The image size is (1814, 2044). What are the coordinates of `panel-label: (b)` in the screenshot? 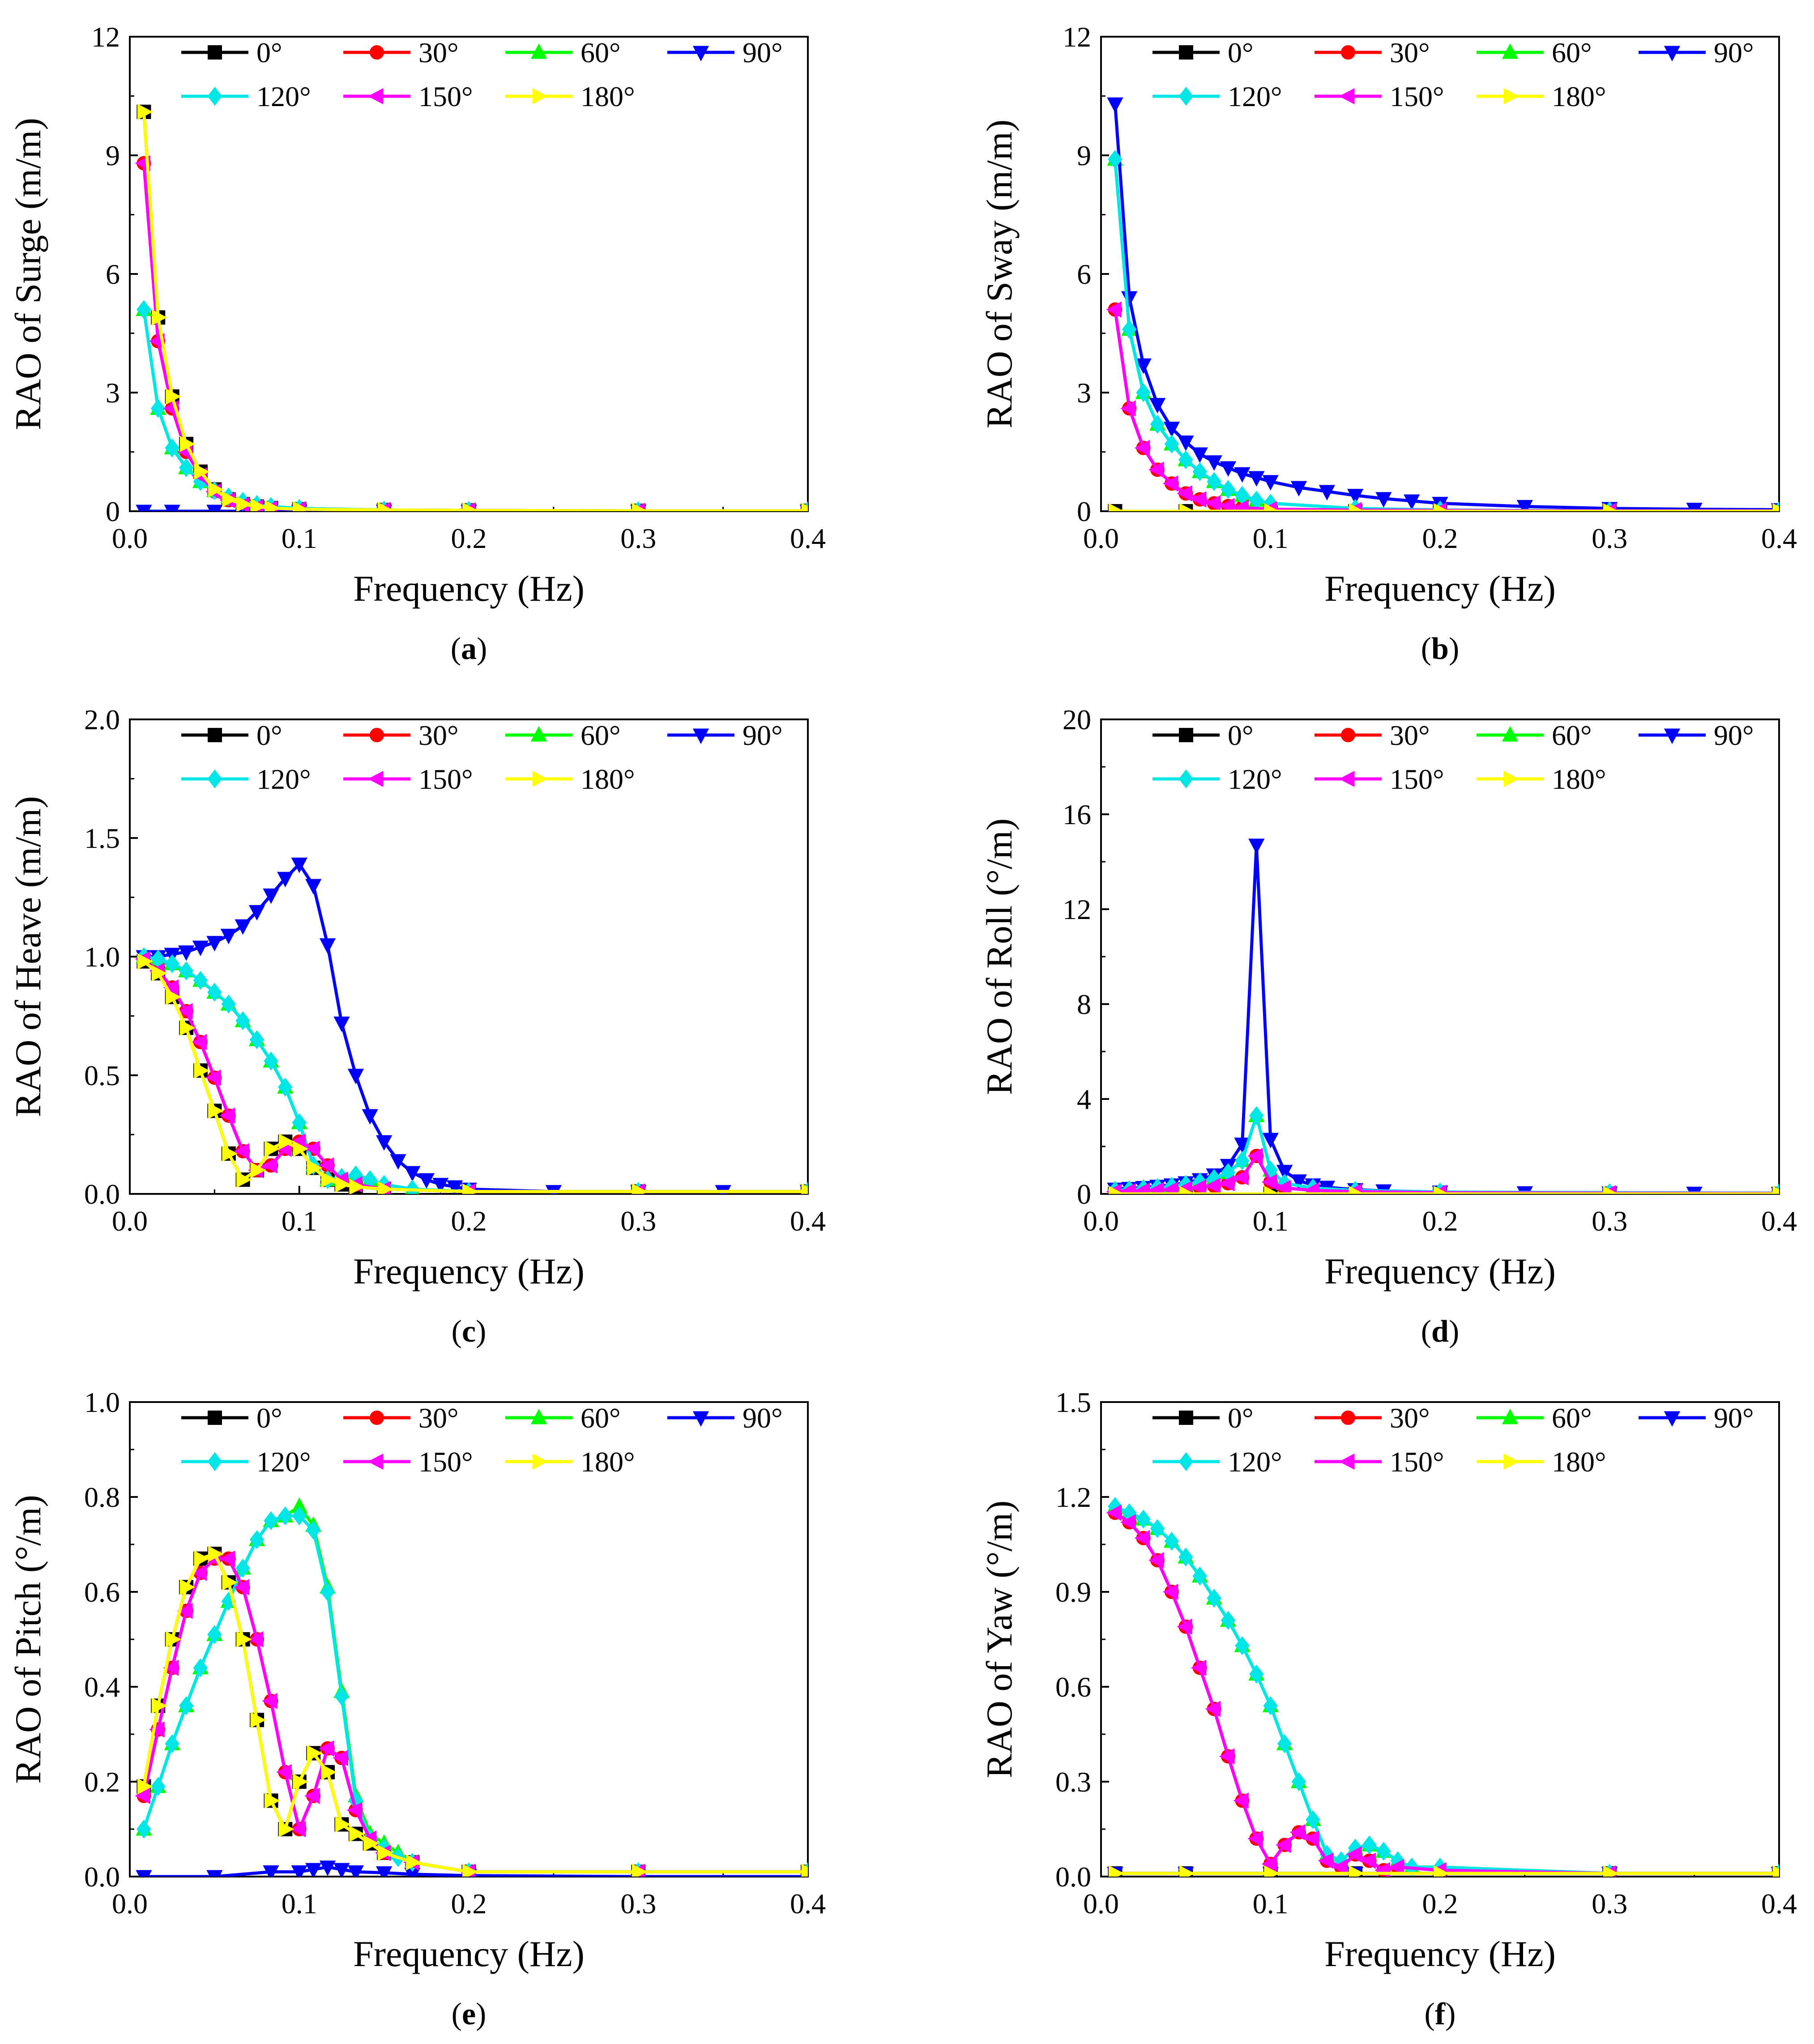 It's located at (1440, 649).